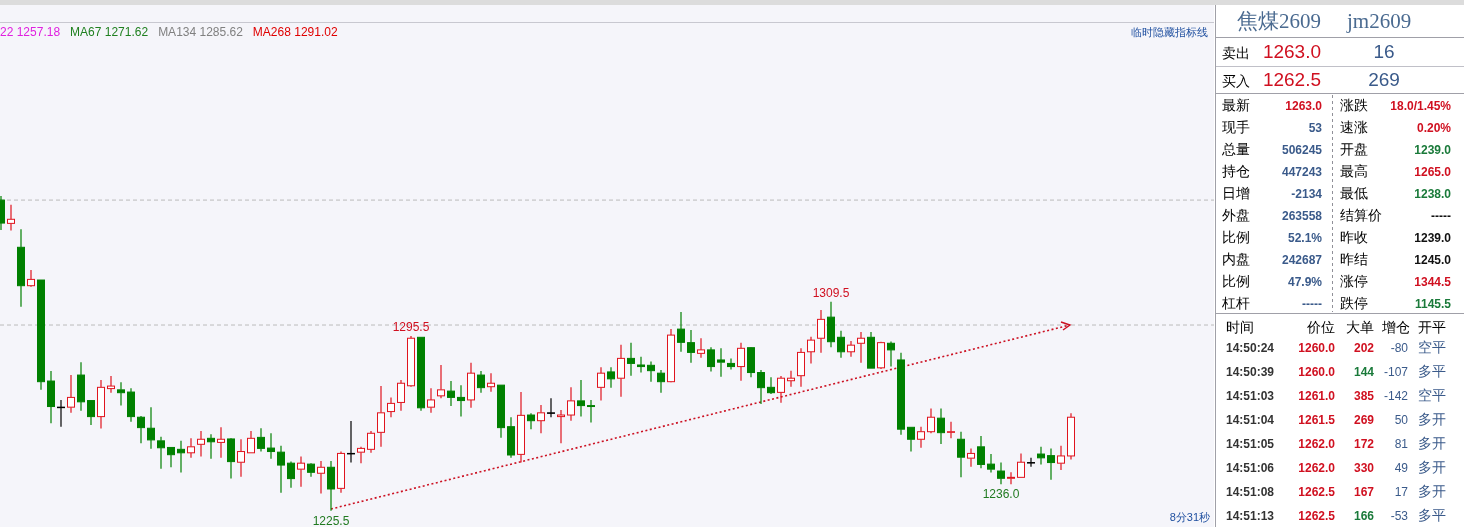 The image size is (1464, 527). Describe the element at coordinates (1433, 172) in the screenshot. I see `text: 1265.0` at that location.